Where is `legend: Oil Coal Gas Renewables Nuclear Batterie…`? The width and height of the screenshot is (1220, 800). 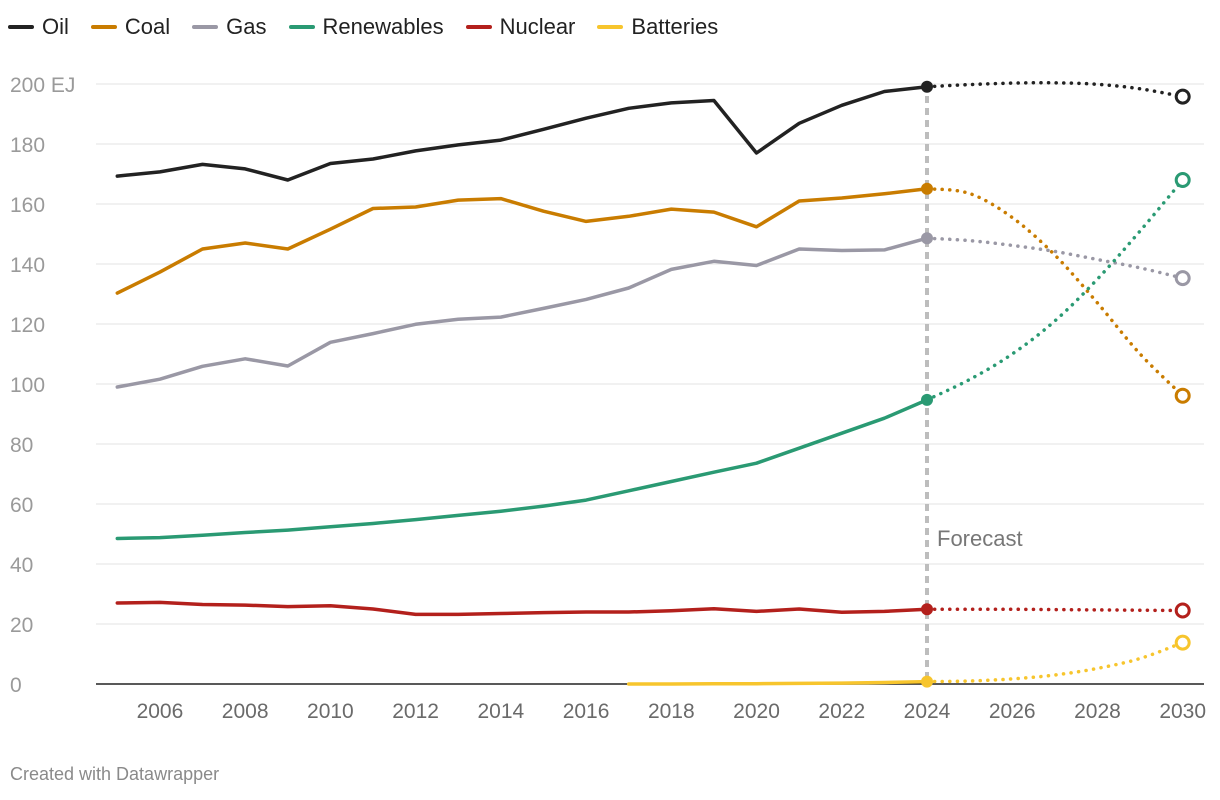
legend: Oil Coal Gas Renewables Nuclear Batterie… is located at coordinates (374, 27).